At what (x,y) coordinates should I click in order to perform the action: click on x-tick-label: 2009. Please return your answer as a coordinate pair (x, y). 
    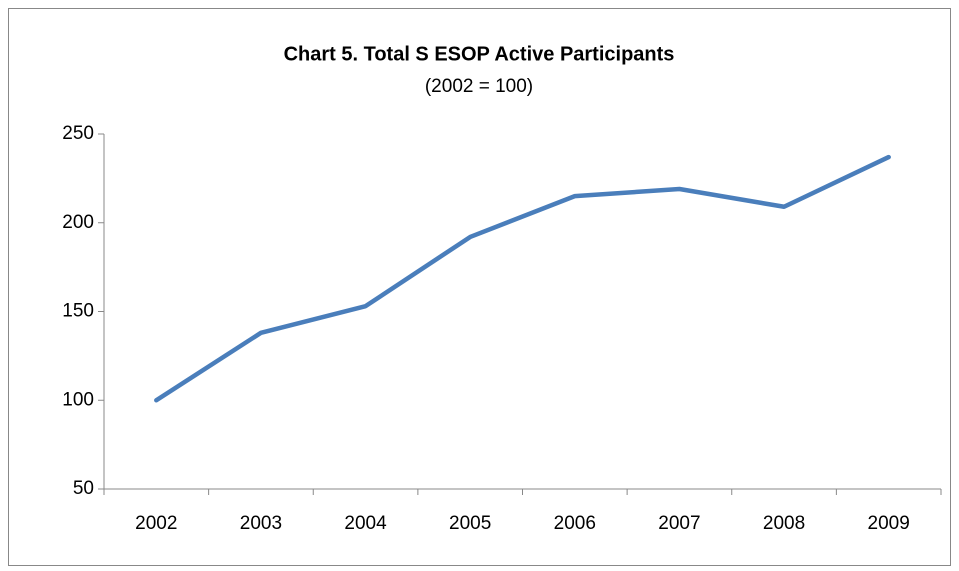
    Looking at the image, I should click on (889, 523).